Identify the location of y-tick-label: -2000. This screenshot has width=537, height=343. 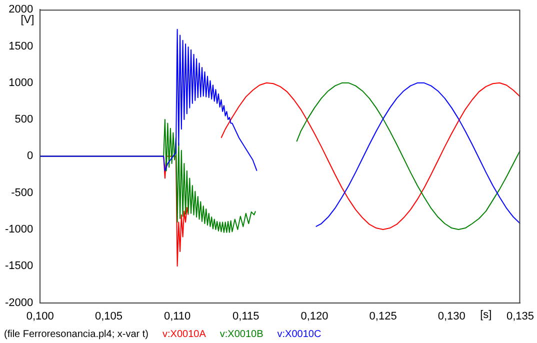
(19, 302).